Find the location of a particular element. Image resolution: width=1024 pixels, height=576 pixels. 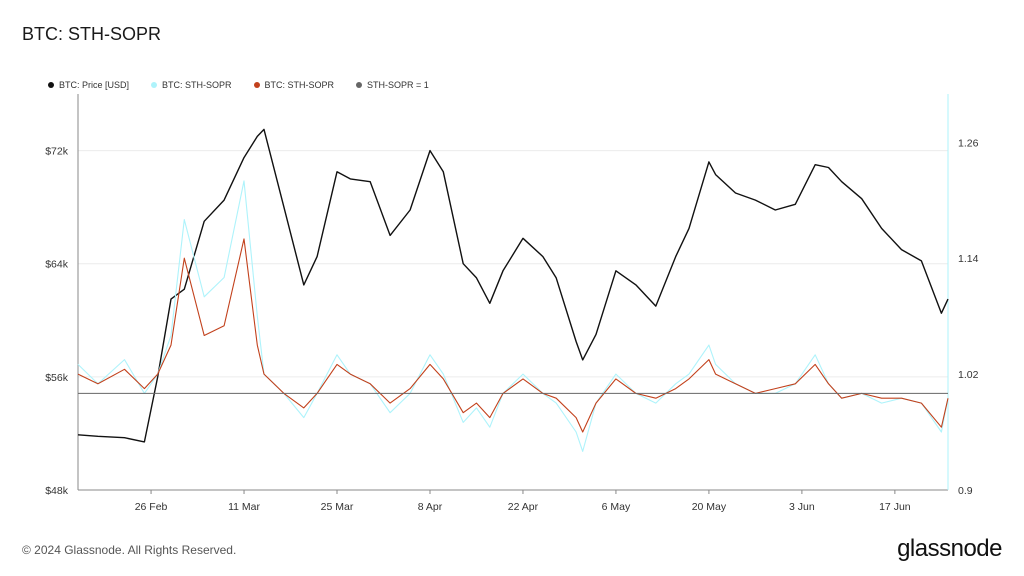

x-tick-label: 3 Jun is located at coordinates (802, 507).